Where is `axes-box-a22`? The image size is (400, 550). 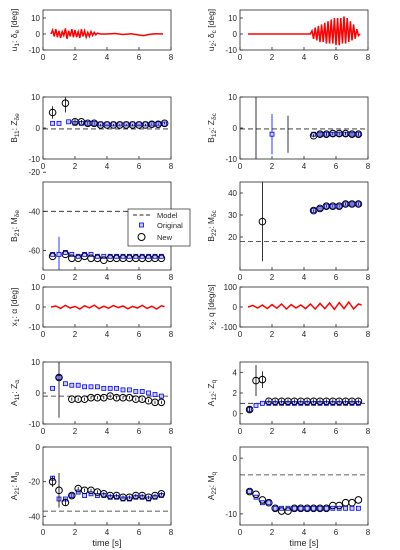
axes-box-a22 is located at coordinates (304, 486).